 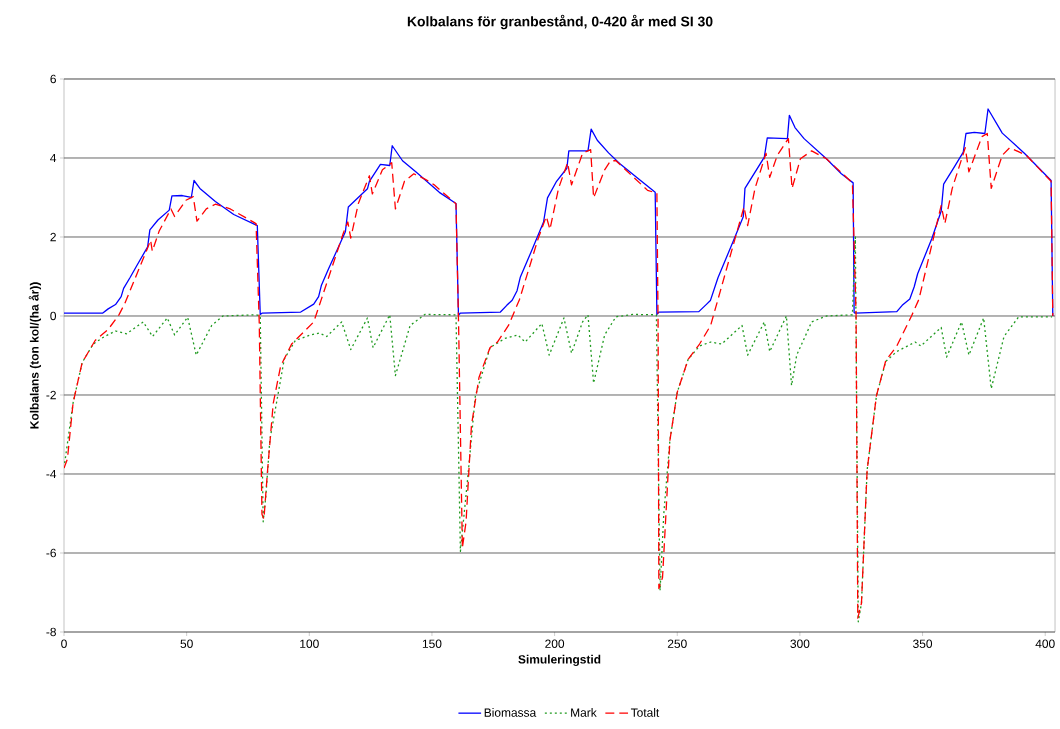 What do you see at coordinates (645, 712) in the screenshot?
I see `legend-label: Totalt` at bounding box center [645, 712].